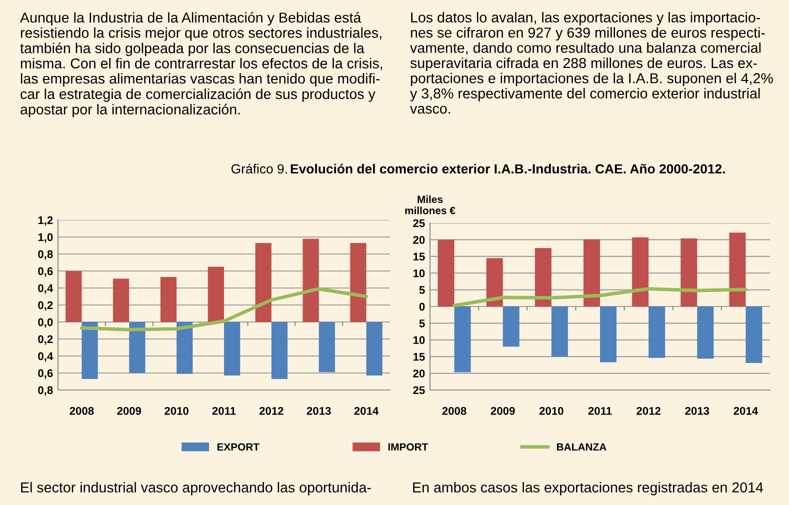 This screenshot has width=789, height=505. Describe the element at coordinates (581, 447) in the screenshot. I see `legend-label: BALANZA` at that location.